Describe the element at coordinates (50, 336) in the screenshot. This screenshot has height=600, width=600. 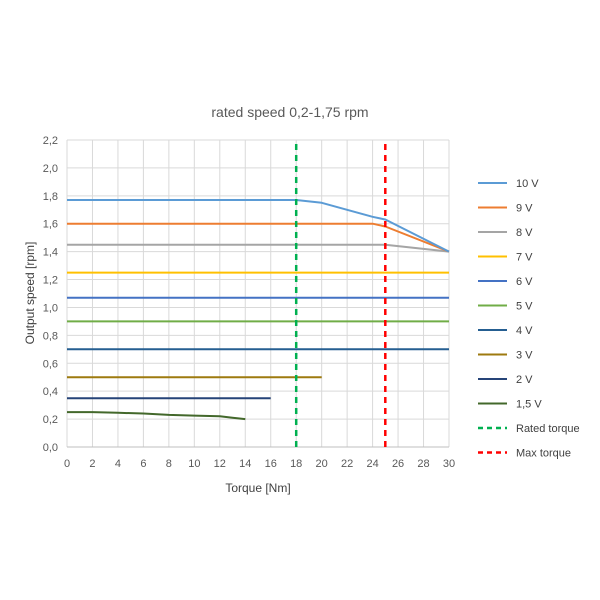
I see `y-tick-label: 0,8` at that location.